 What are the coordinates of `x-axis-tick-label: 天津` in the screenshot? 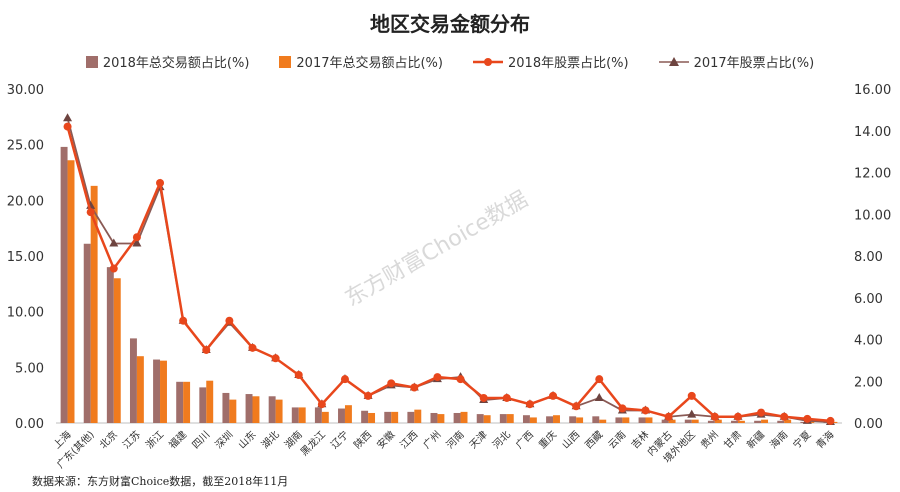 It's located at (478, 440).